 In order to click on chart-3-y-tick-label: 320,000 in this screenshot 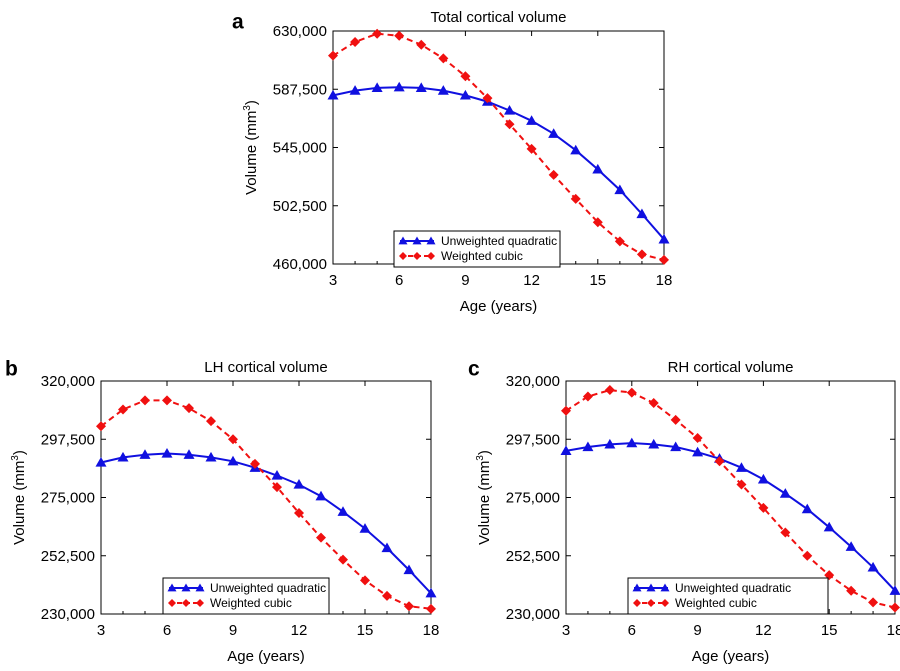, I will do `click(533, 381)`.